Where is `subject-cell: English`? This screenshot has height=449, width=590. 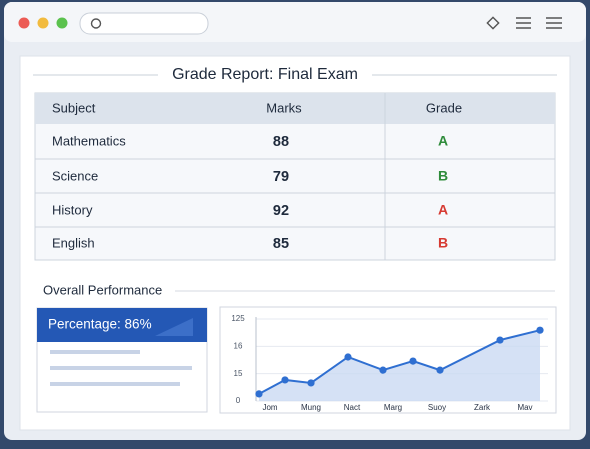
subject-cell: English is located at coordinates (73, 242).